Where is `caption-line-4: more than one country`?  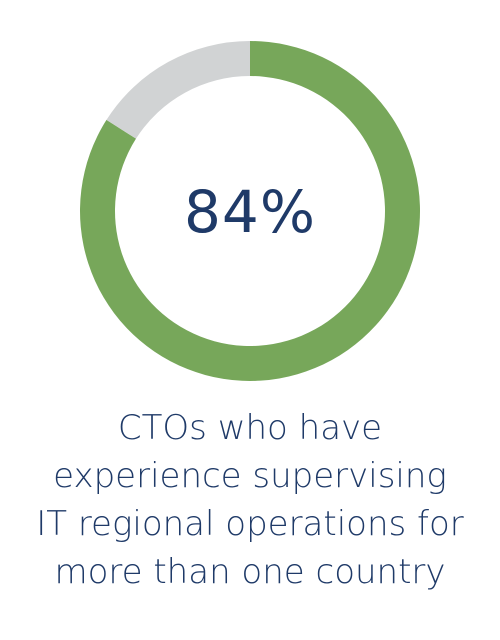 caption-line-4: more than one country is located at coordinates (250, 572).